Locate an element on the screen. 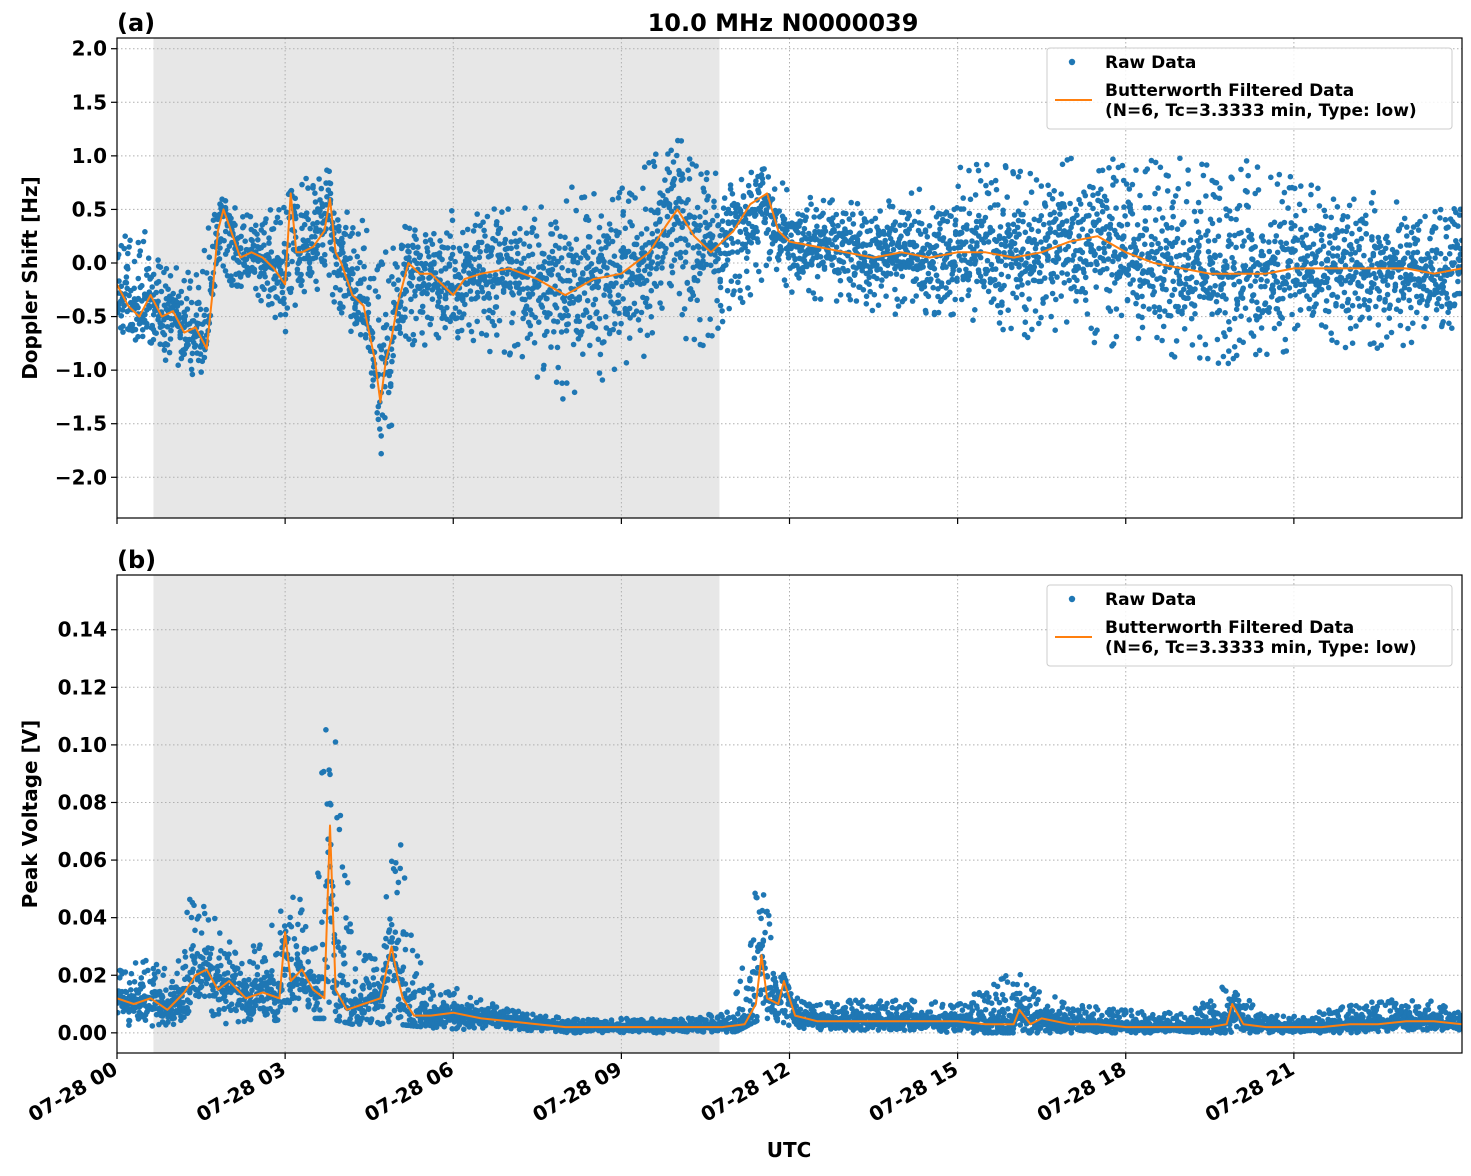  y-tick-label: 1.5 is located at coordinates (89, 102).